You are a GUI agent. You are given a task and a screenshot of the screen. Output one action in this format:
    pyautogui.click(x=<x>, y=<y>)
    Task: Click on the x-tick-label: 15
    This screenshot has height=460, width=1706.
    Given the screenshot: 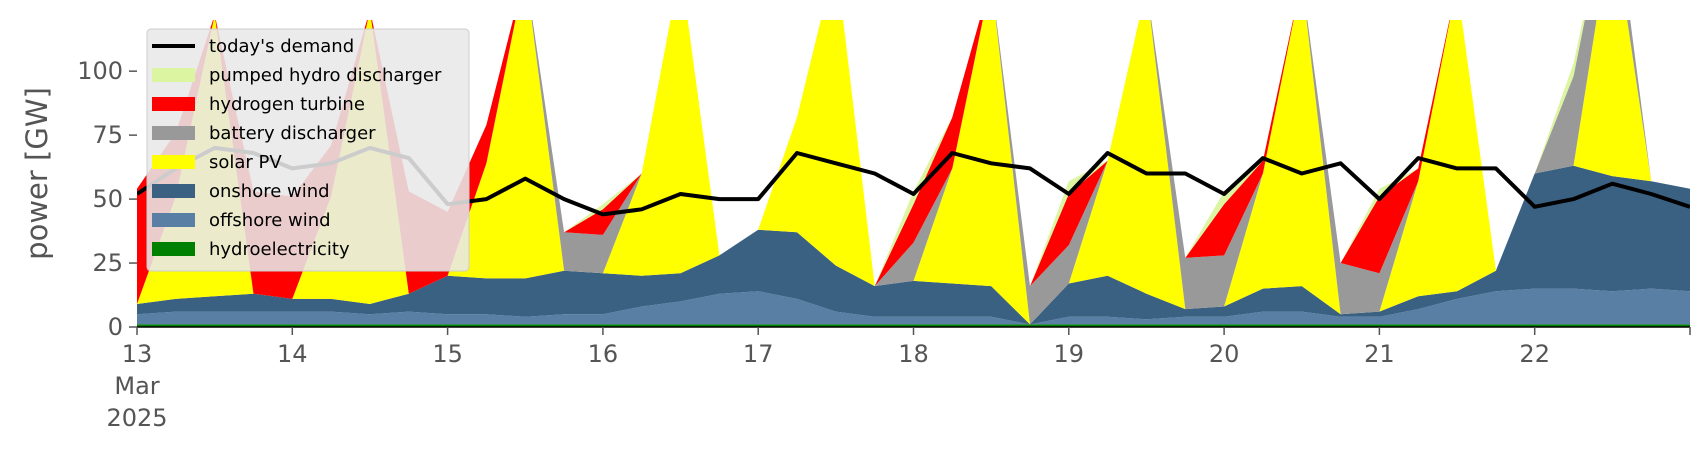 What is the action you would take?
    pyautogui.click(x=447, y=354)
    